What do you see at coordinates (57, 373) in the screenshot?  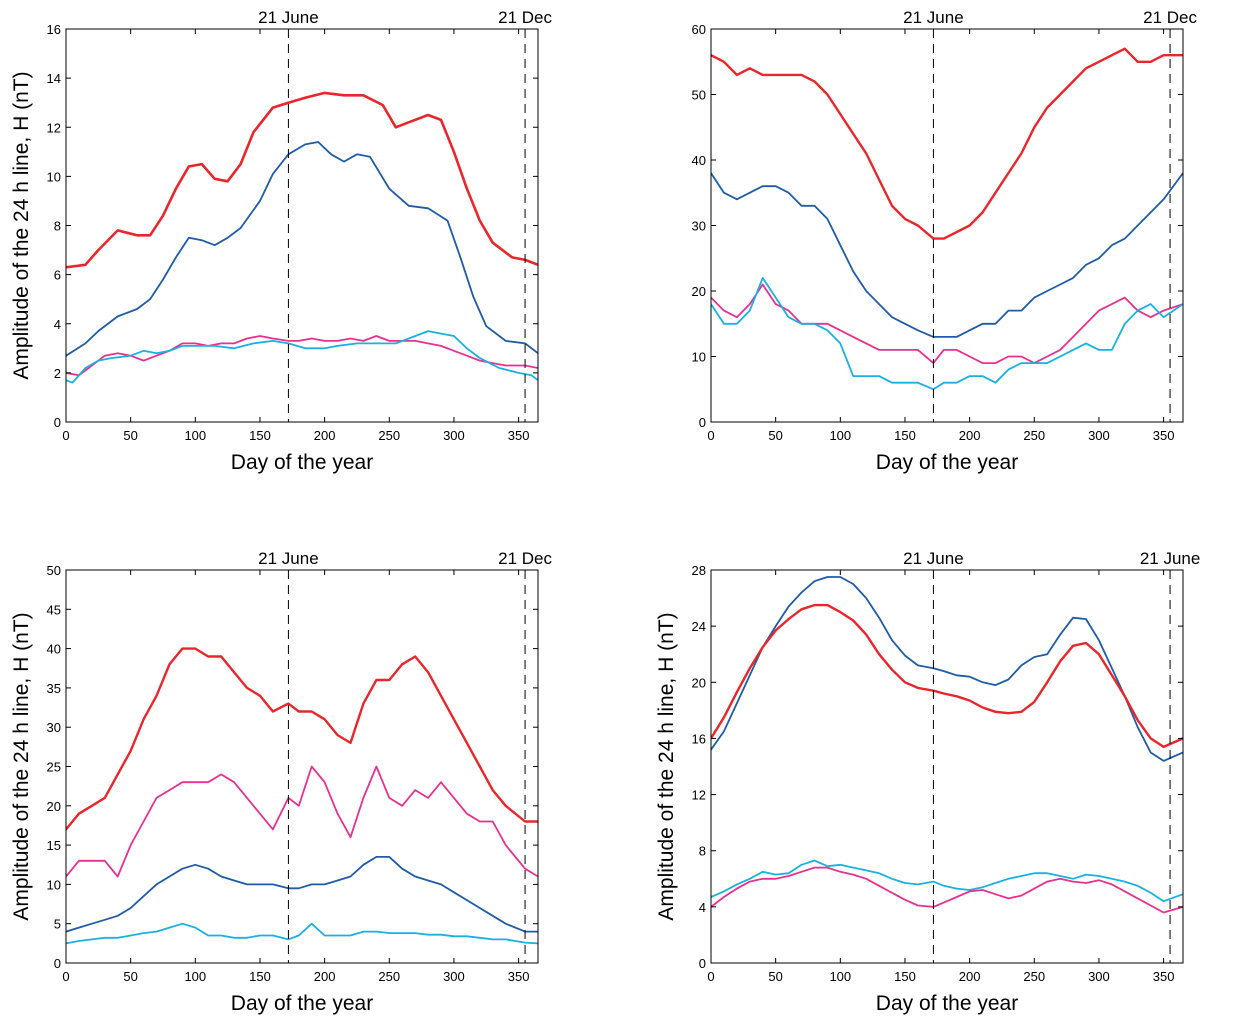 I see `y-tick-label: 2` at bounding box center [57, 373].